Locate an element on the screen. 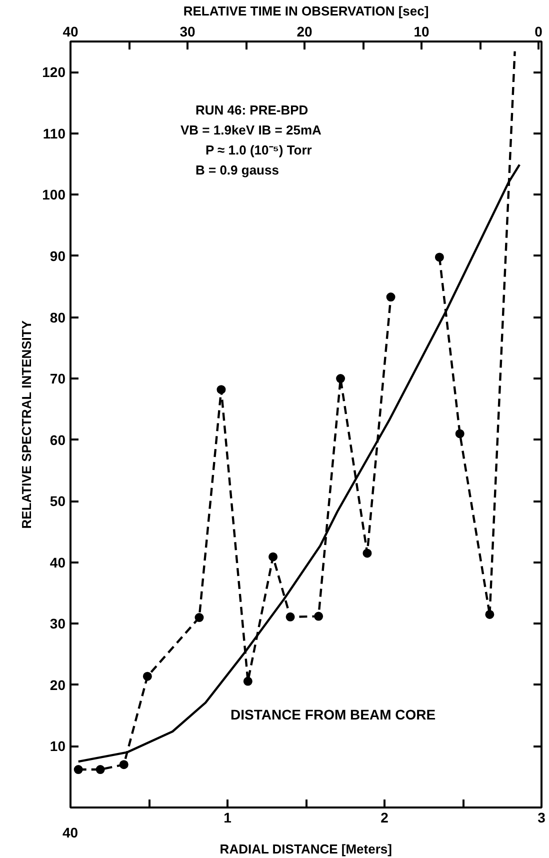  x2-axis-title: RELATIVE TIME IN OBSERVATION [sec] is located at coordinates (306, 11).